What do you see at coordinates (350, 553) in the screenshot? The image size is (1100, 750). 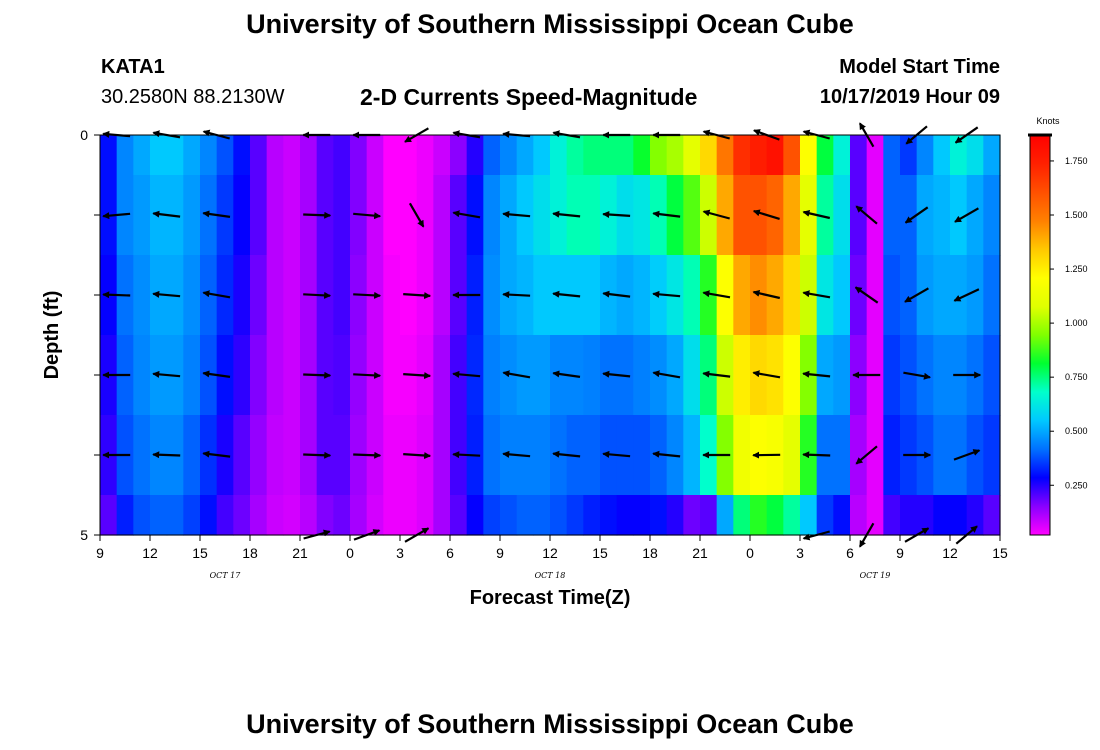 I see `x-tick-label: 0` at bounding box center [350, 553].